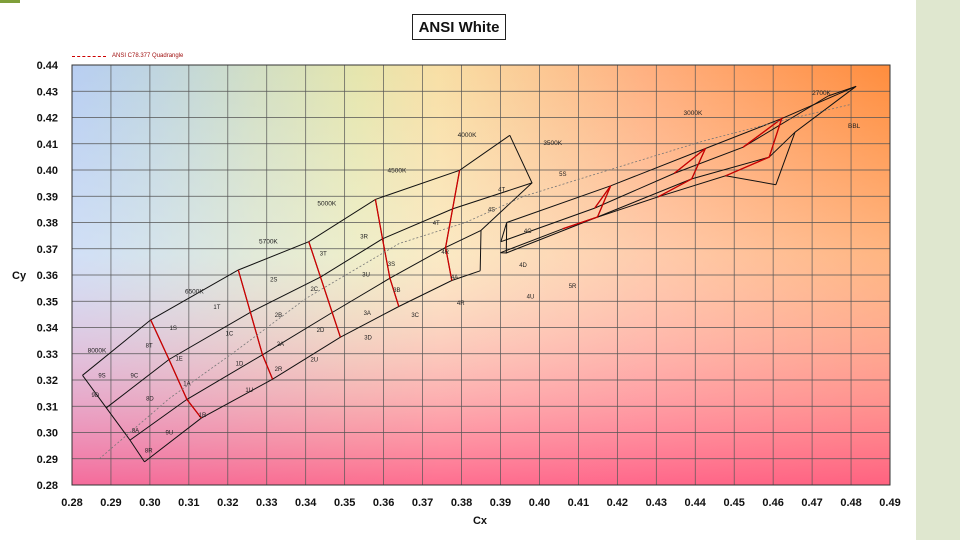  I want to click on bin-label: 2C, so click(314, 290).